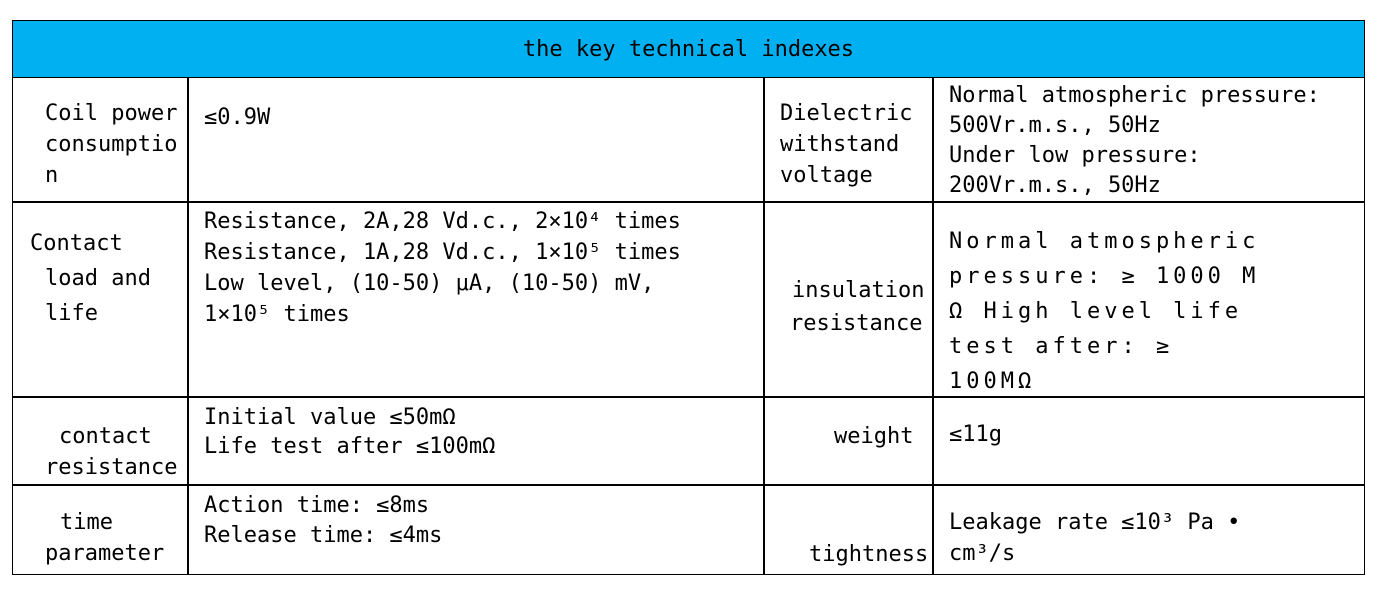 The image size is (1392, 591). What do you see at coordinates (848, 140) in the screenshot?
I see `dielectric-label: Dielectric withstand voltage` at bounding box center [848, 140].